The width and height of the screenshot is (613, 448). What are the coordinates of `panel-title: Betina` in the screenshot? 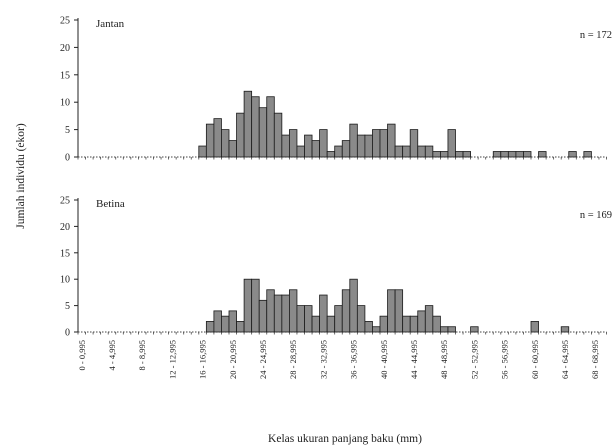 It's located at (110, 204).